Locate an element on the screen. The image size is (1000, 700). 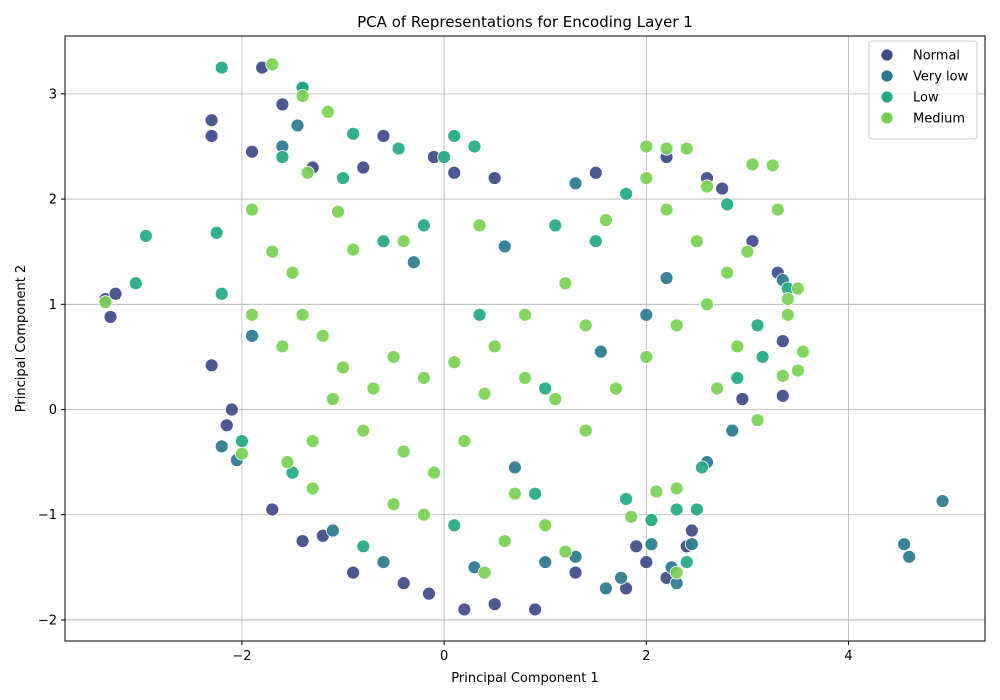
x-tick-label: 4 is located at coordinates (848, 656).